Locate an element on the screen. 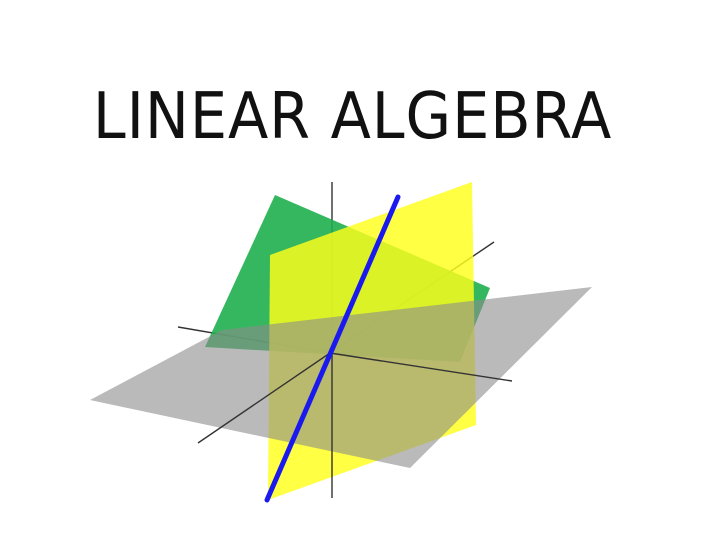 The width and height of the screenshot is (705, 550). page-title: LINEAR ALGEBRA is located at coordinates (352, 117).